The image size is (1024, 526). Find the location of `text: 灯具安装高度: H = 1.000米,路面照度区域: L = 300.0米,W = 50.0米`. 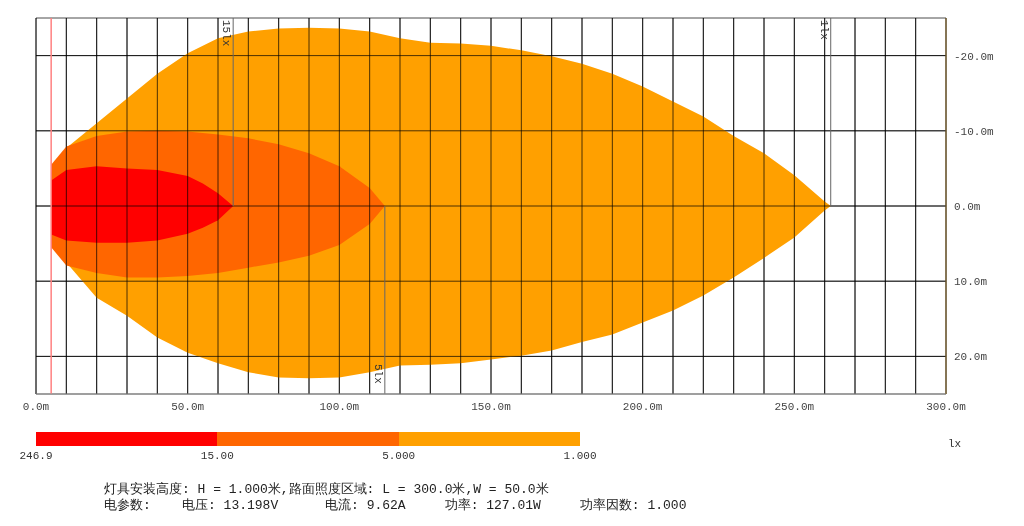

text: 灯具安装高度: H = 1.000米,路面照度区域: L = 300.0米,W = 50.0米 is located at coordinates (327, 490).